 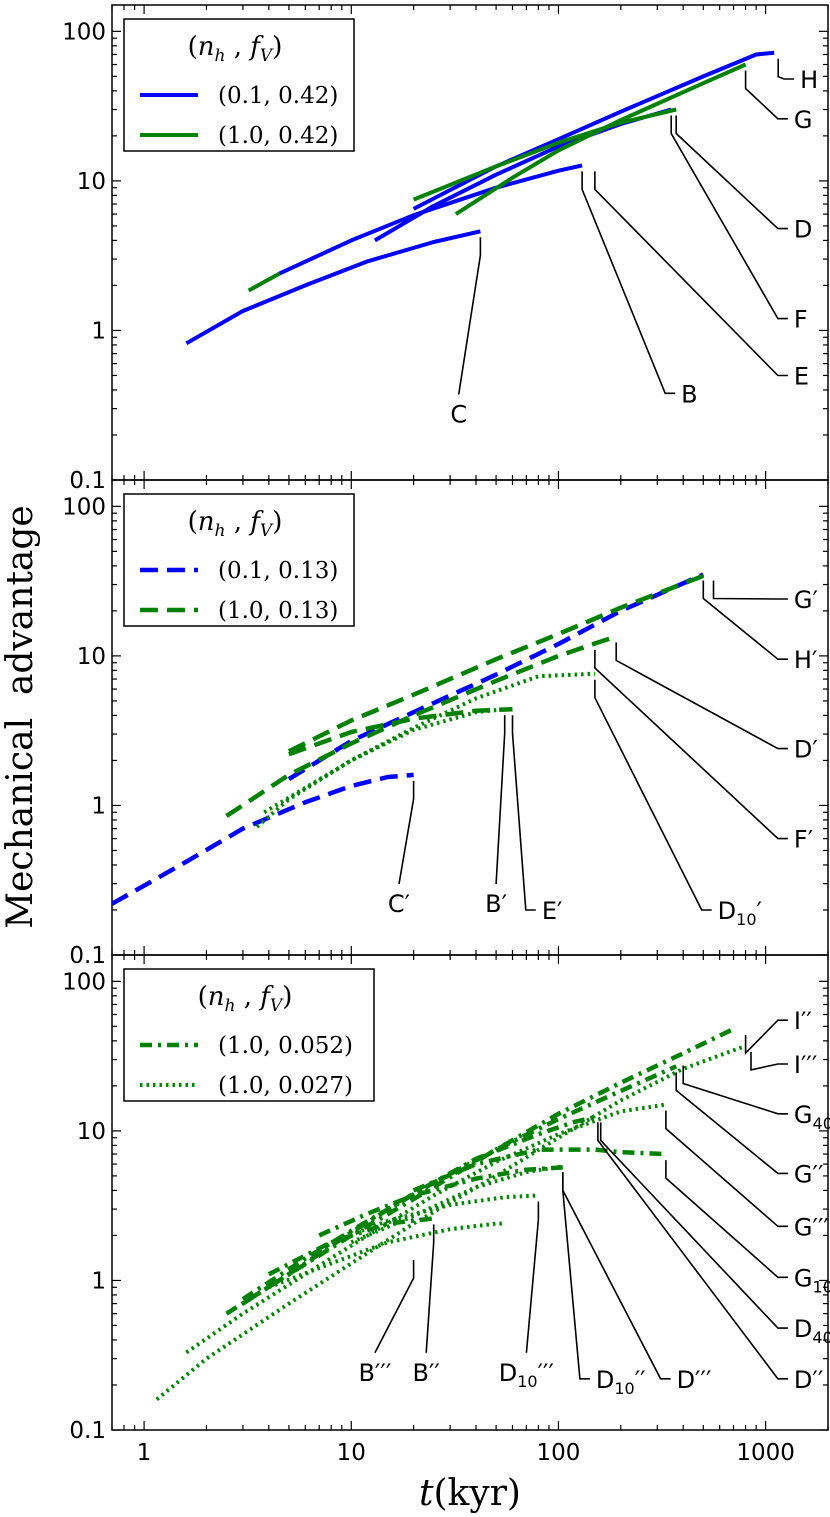 I want to click on annotation-label: D10′, so click(x=740, y=913).